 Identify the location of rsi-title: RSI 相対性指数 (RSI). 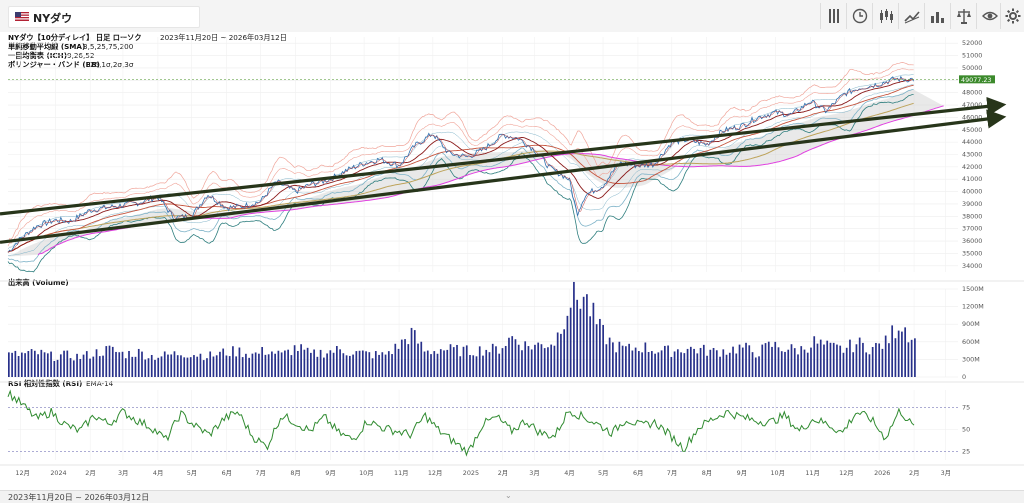
(45, 383).